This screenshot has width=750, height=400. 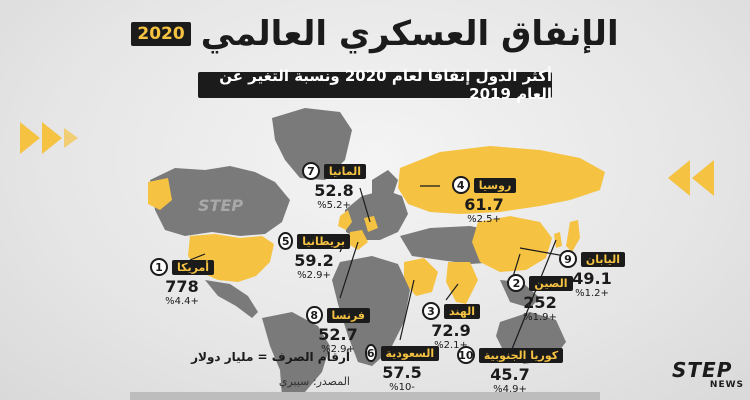 I want to click on brand-logo: STEP NEWS, so click(x=708, y=378).